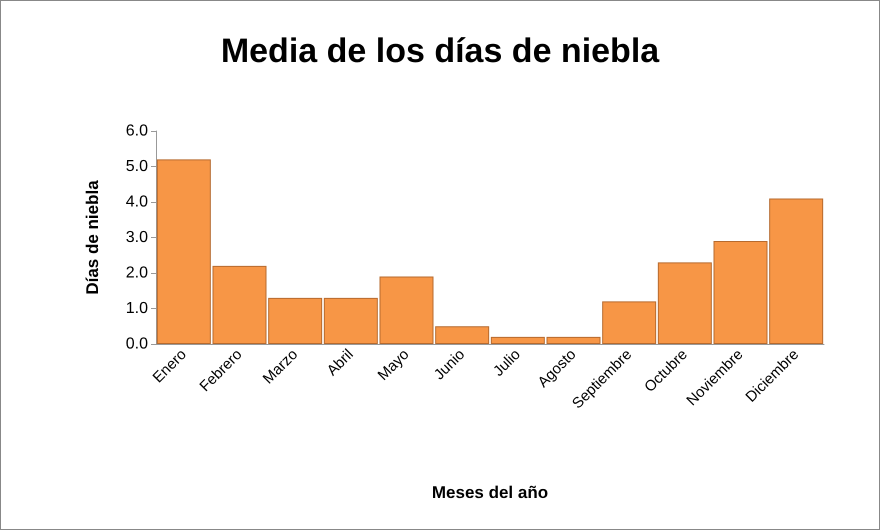 Image resolution: width=880 pixels, height=530 pixels. Describe the element at coordinates (92, 237) in the screenshot. I see `y-axis-title: Días de niebla` at that location.